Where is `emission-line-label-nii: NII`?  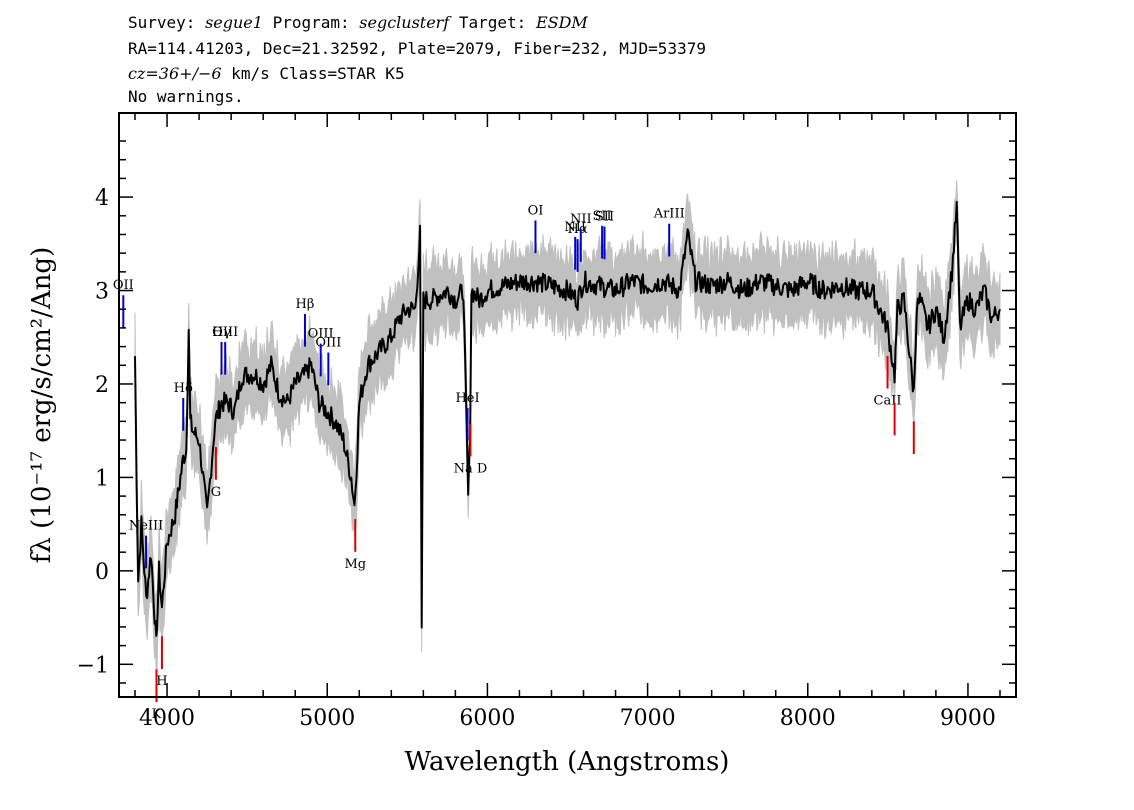 emission-line-label-nii: NII is located at coordinates (581, 219).